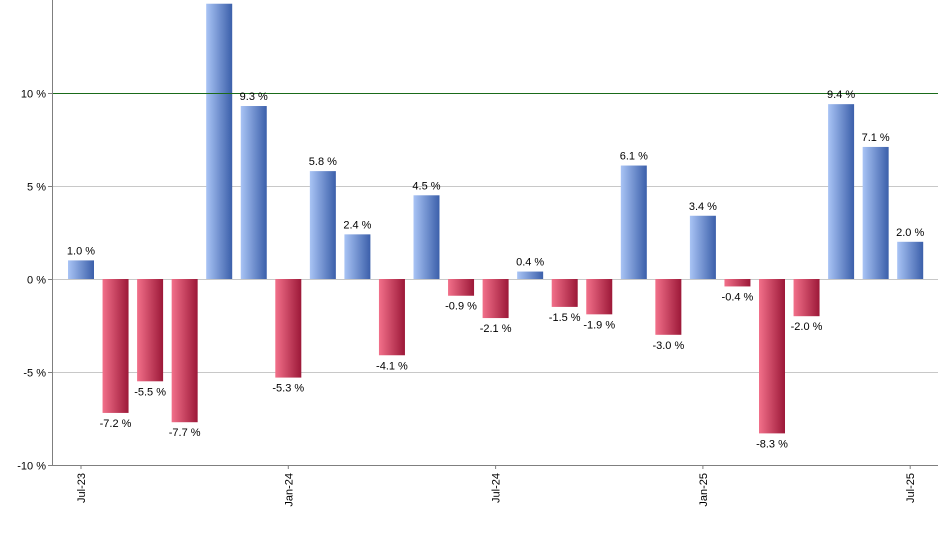 The width and height of the screenshot is (940, 550). I want to click on data-label-may-24: 4.5 %, so click(426, 186).